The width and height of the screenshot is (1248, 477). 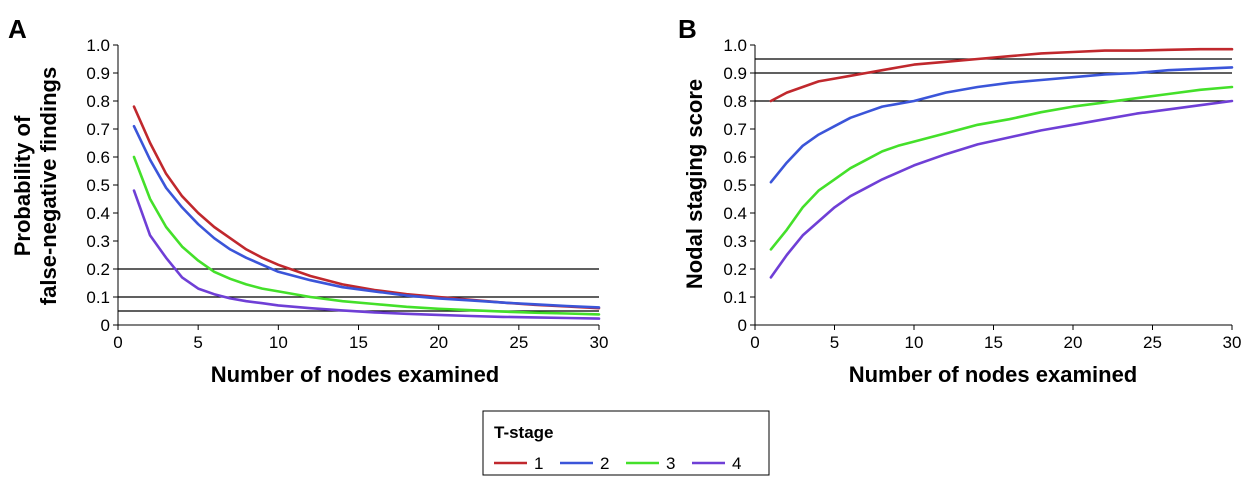 What do you see at coordinates (735, 129) in the screenshot?
I see `panel-b-y-tick-label: 0.7` at bounding box center [735, 129].